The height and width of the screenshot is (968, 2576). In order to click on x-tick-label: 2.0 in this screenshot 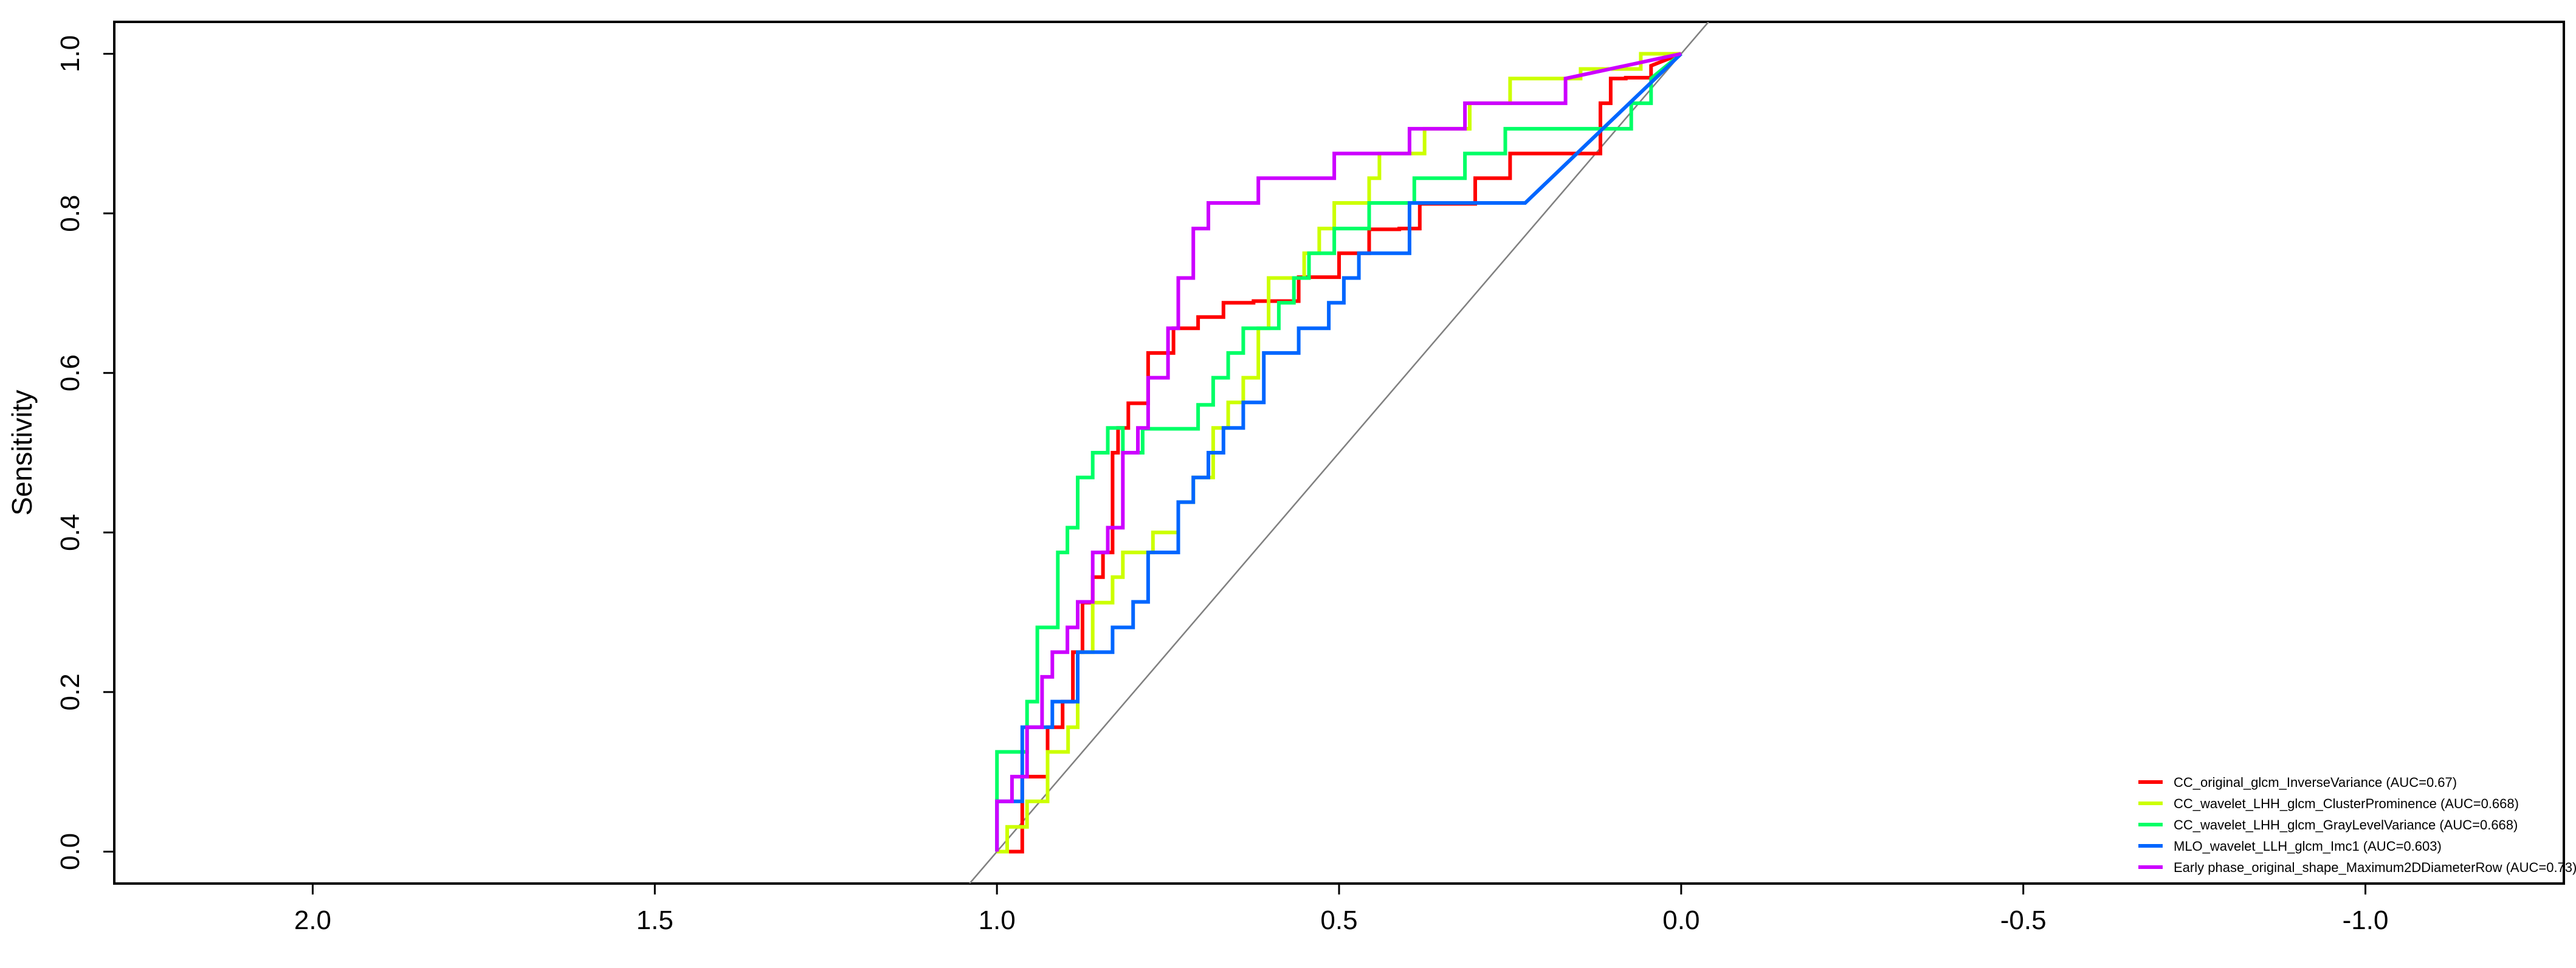, I will do `click(312, 920)`.